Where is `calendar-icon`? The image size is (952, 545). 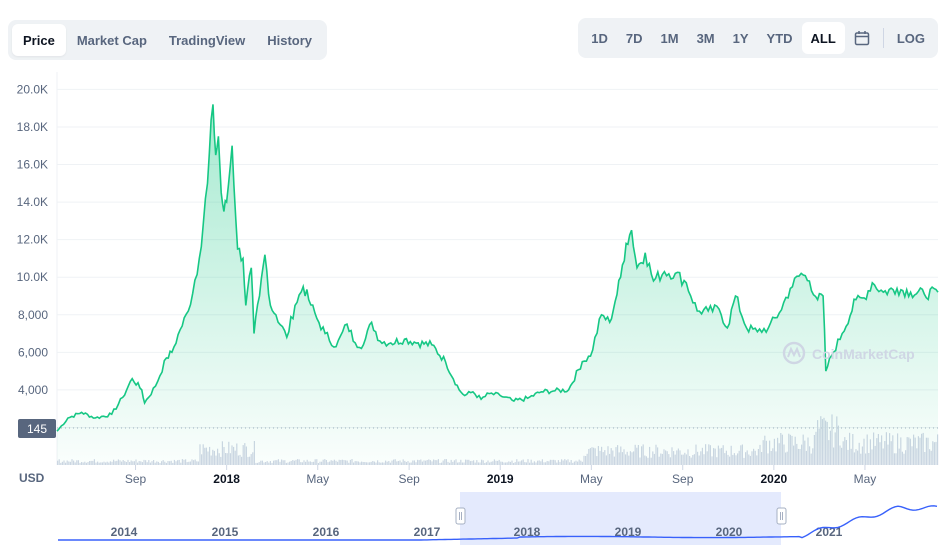 calendar-icon is located at coordinates (862, 38).